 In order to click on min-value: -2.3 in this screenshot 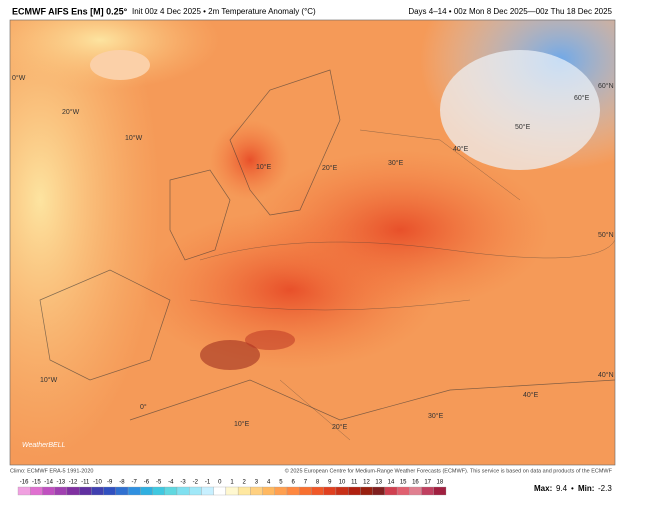, I will do `click(605, 488)`.